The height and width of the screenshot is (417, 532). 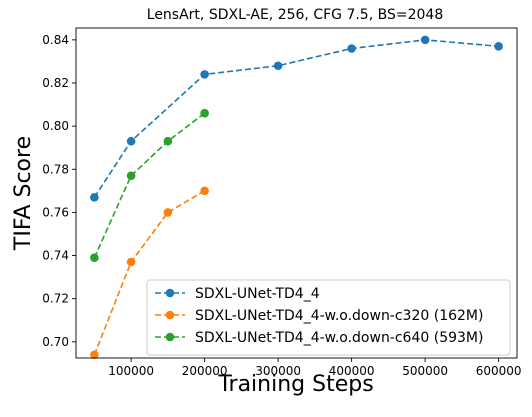 What do you see at coordinates (339, 316) in the screenshot?
I see `legend-label-2: SDXL-UNet-TD4_4-w.o.down-c320 (162M)` at bounding box center [339, 316].